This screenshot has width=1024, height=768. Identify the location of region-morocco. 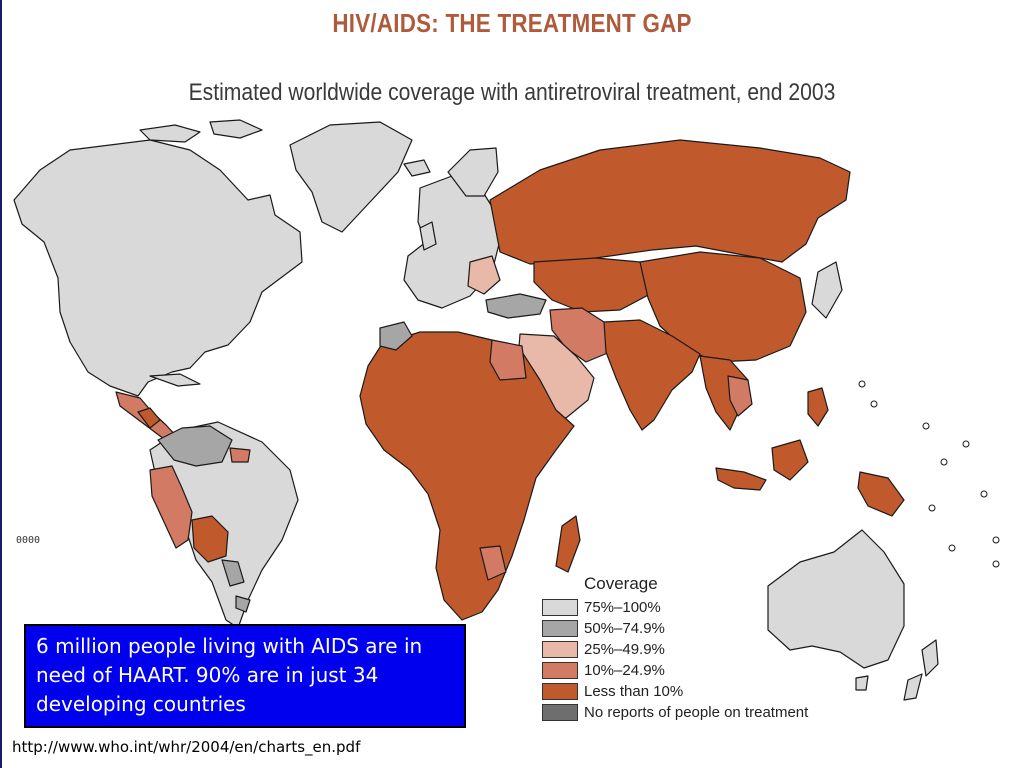
(396, 336).